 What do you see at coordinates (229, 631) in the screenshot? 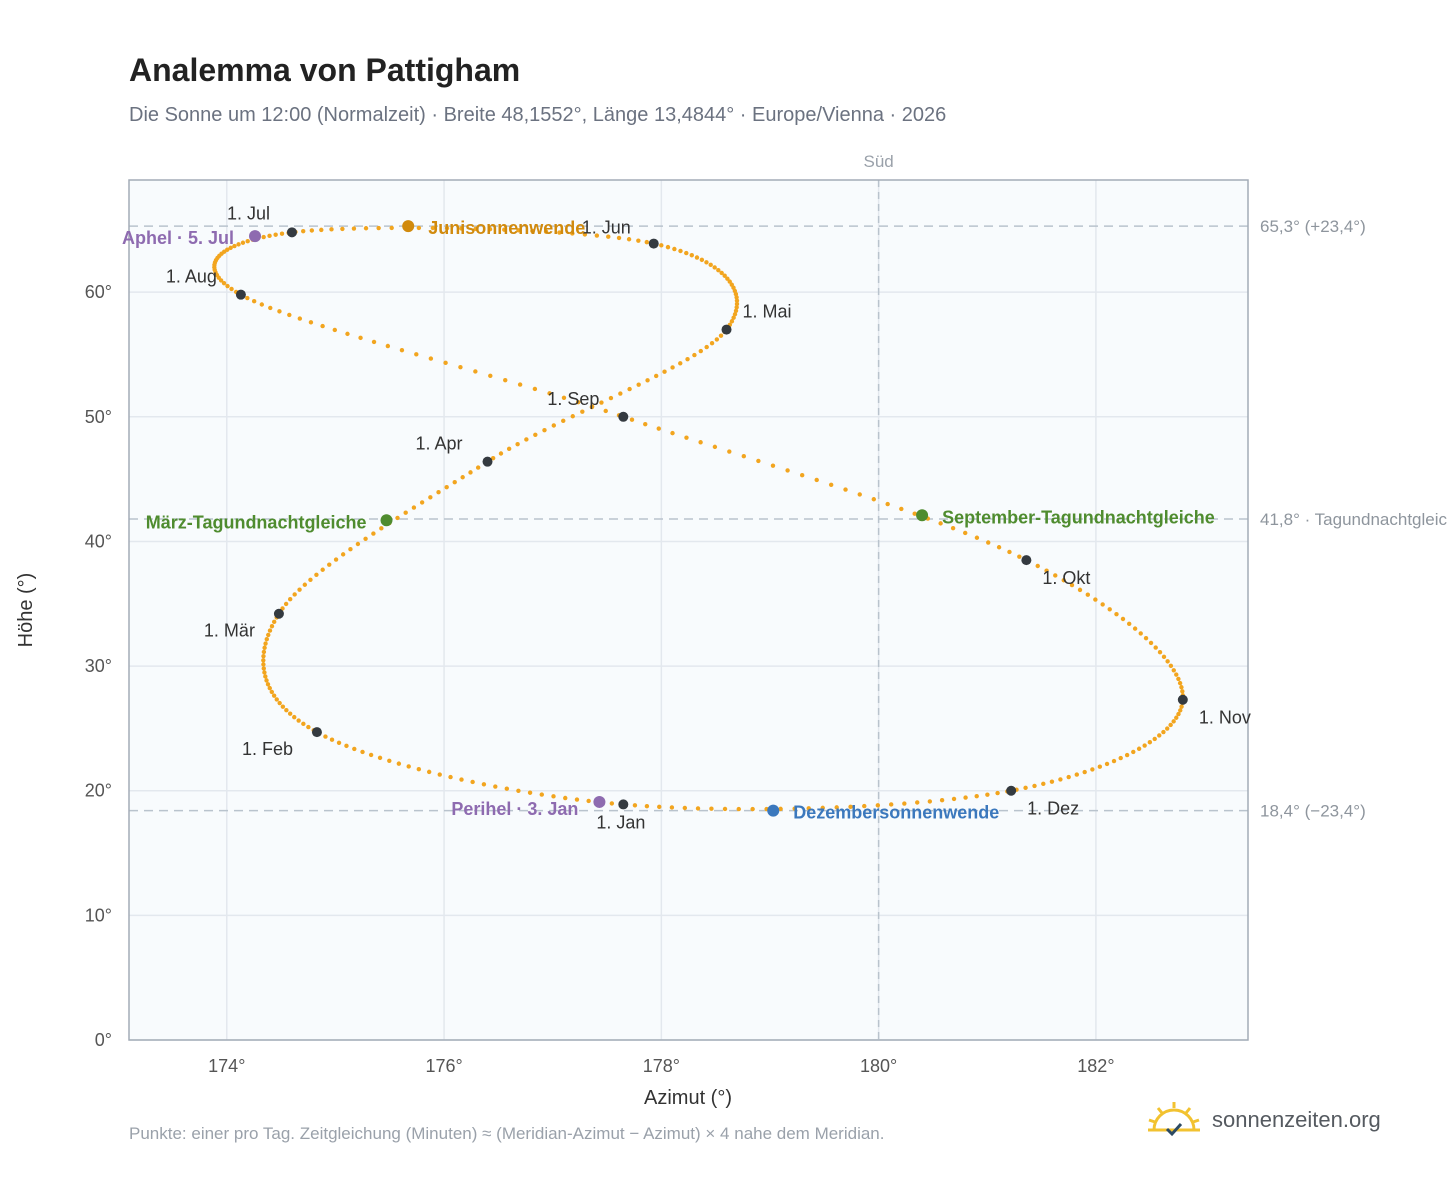
I see `month-marker-label: 1. Mär` at bounding box center [229, 631].